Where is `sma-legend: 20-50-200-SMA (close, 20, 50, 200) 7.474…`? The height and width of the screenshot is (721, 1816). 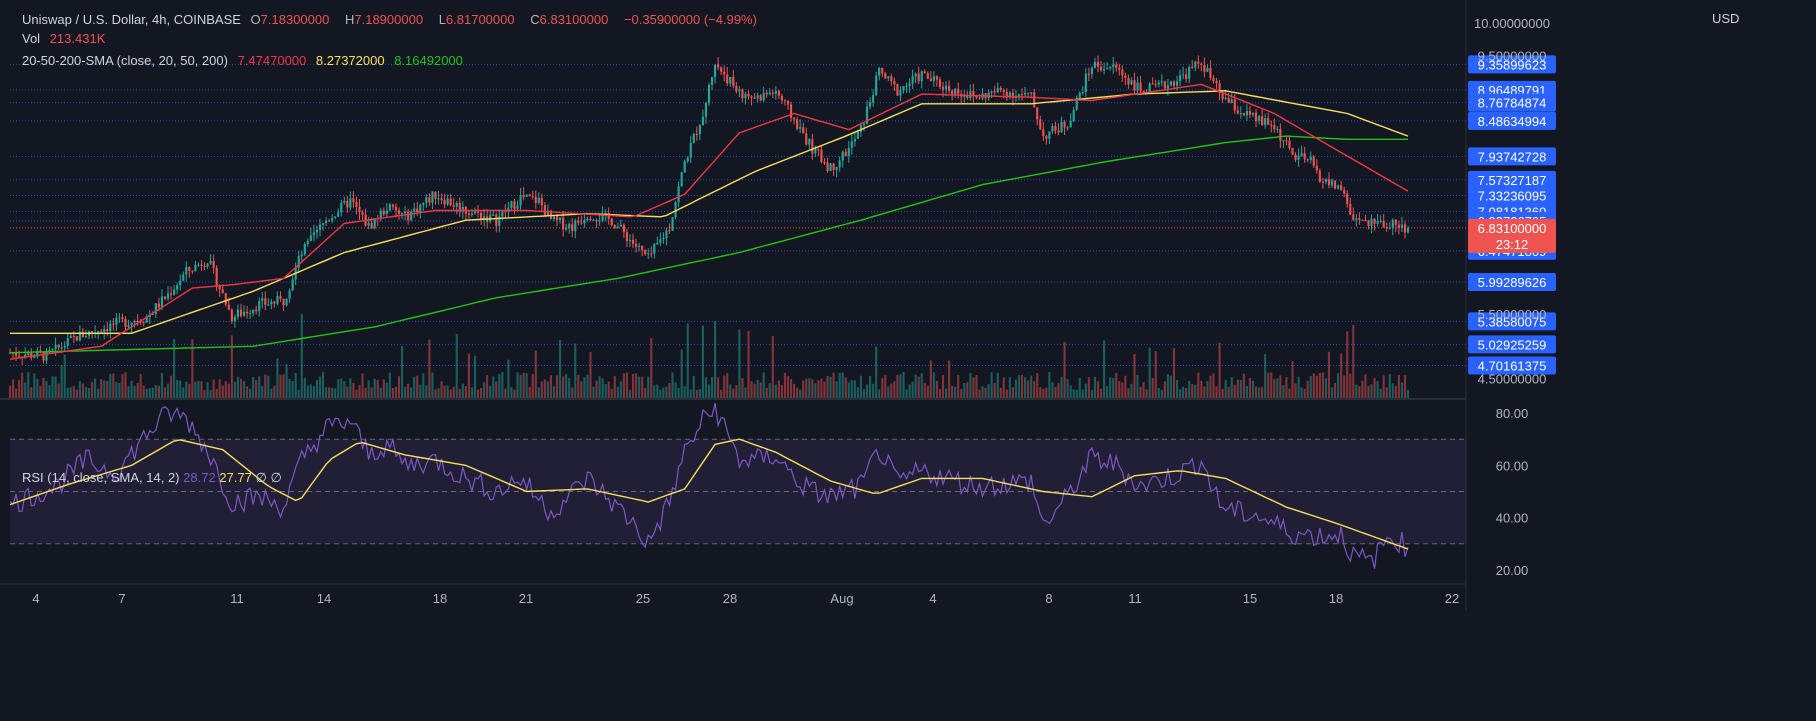
sma-legend: 20-50-200-SMA (close, 20, 50, 200) 7.474… is located at coordinates (245, 60).